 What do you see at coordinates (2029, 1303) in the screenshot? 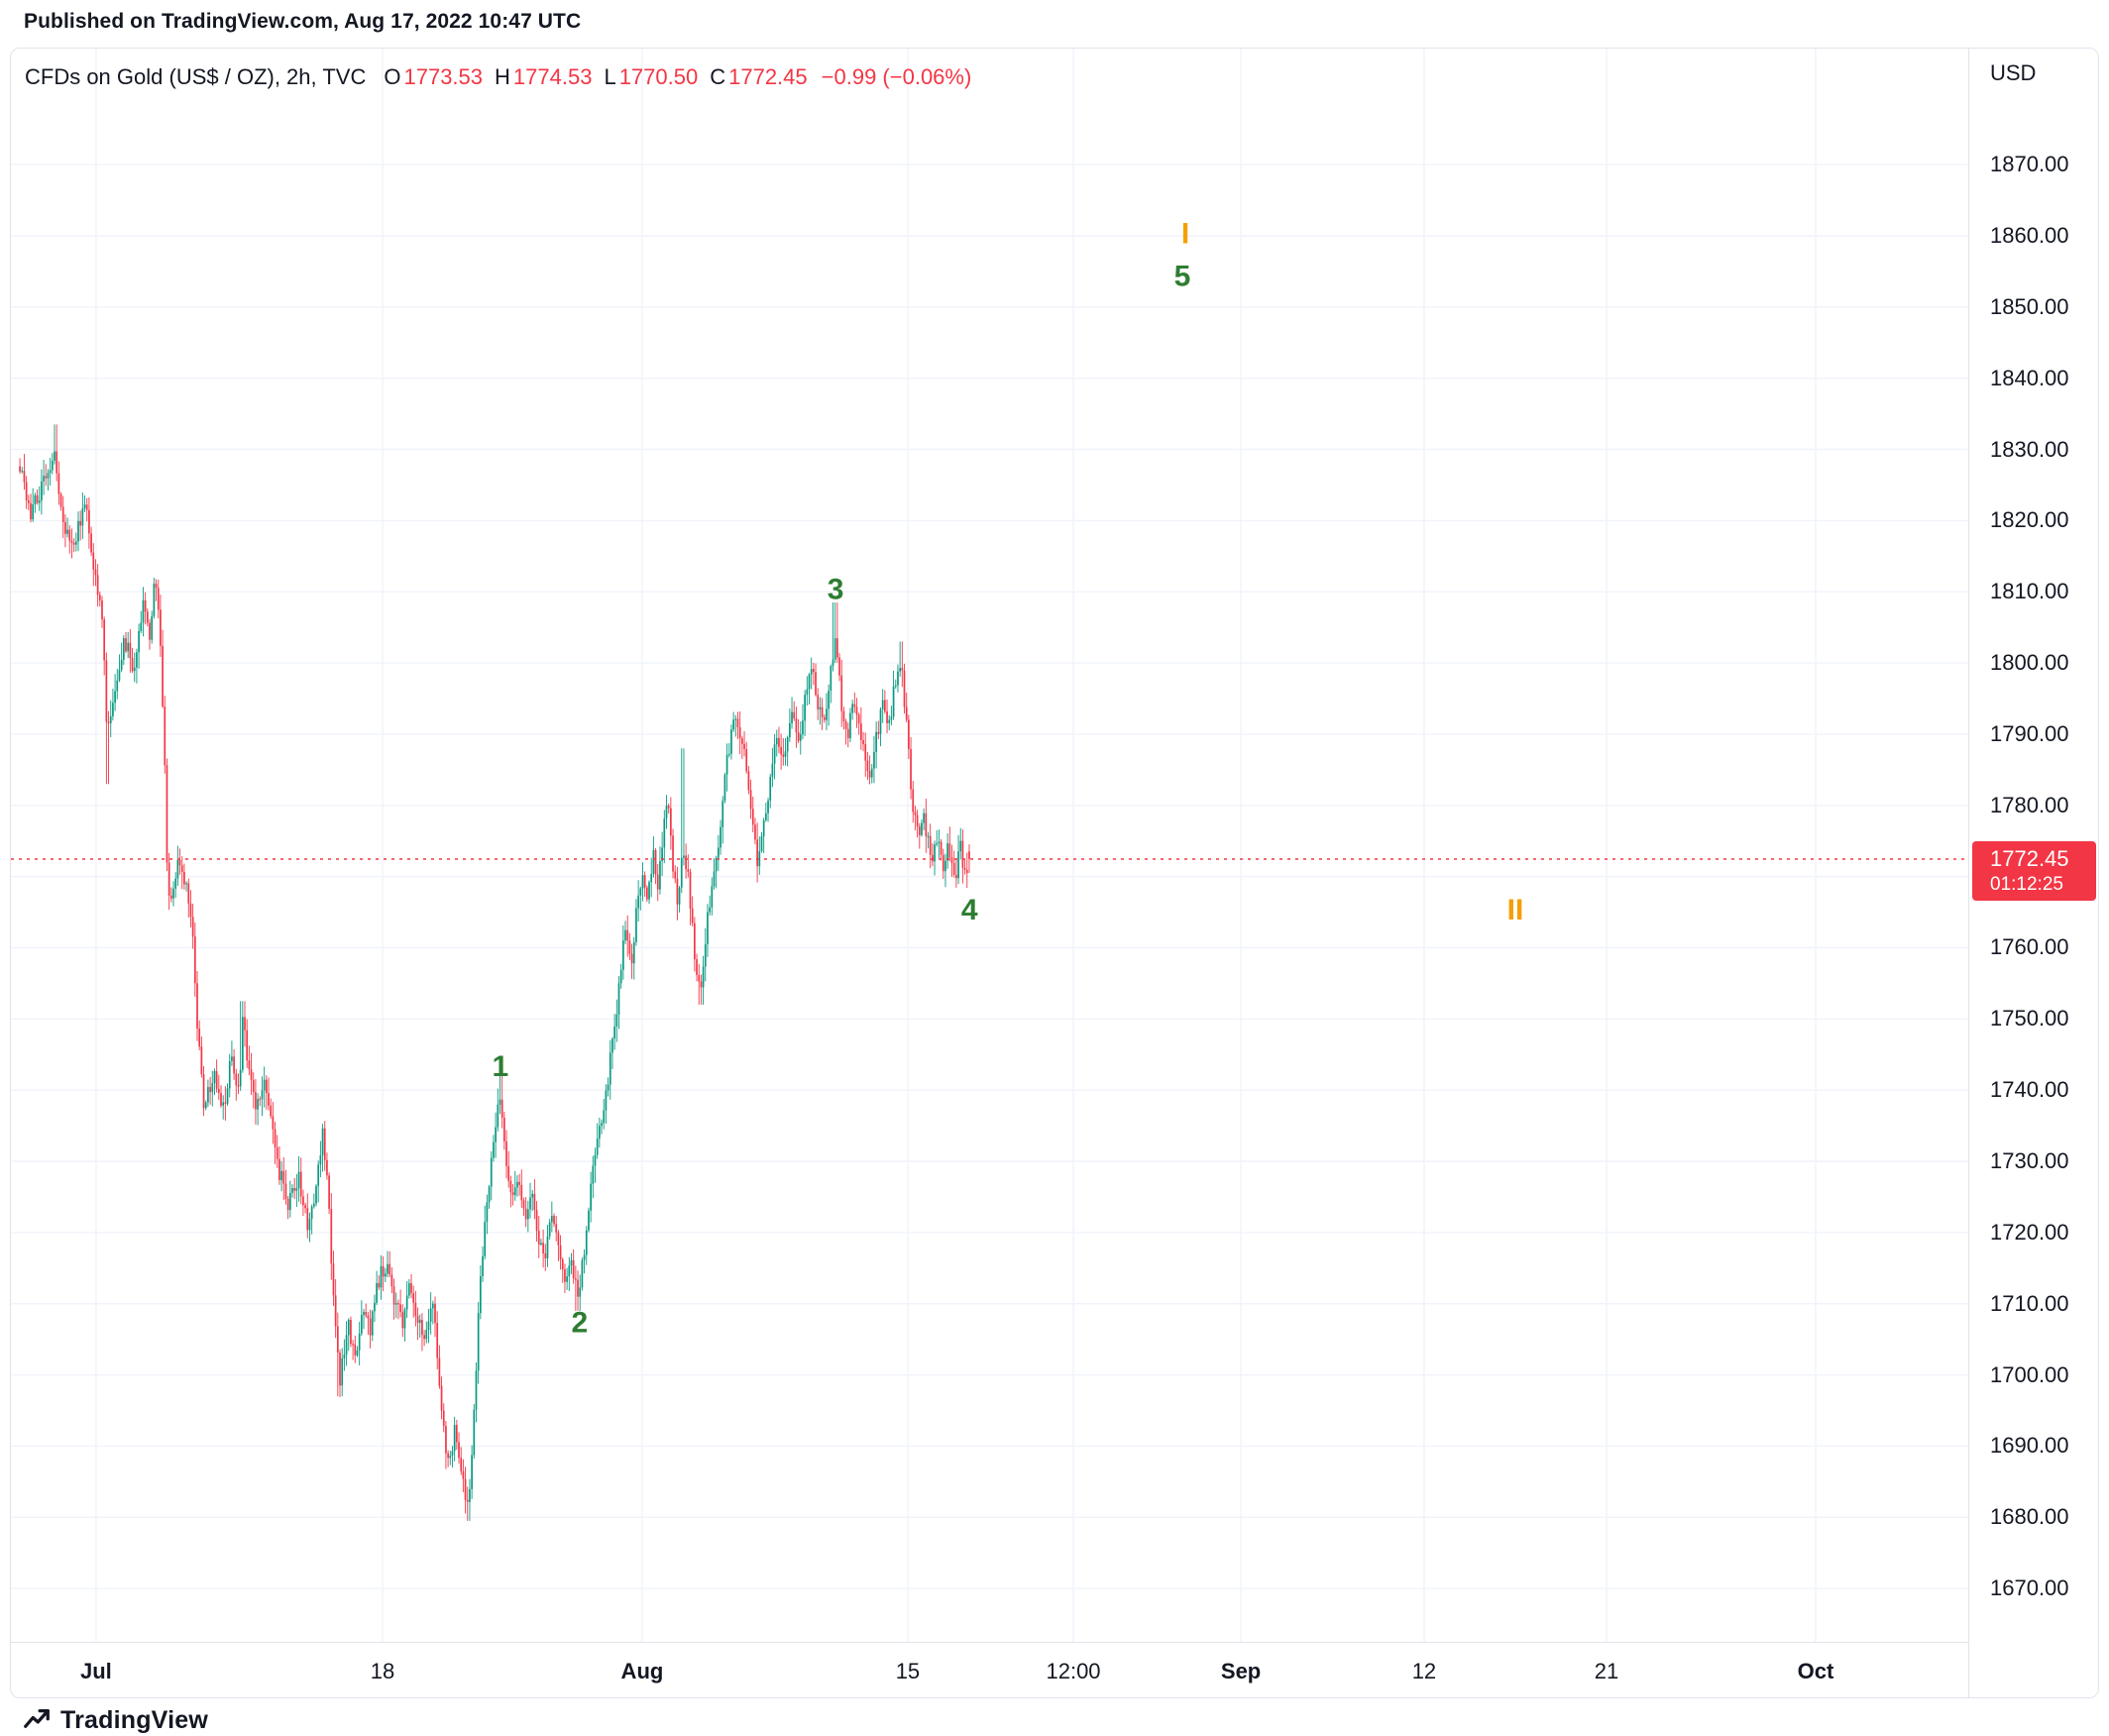
I see `price-tick-1710: 1710.00` at bounding box center [2029, 1303].